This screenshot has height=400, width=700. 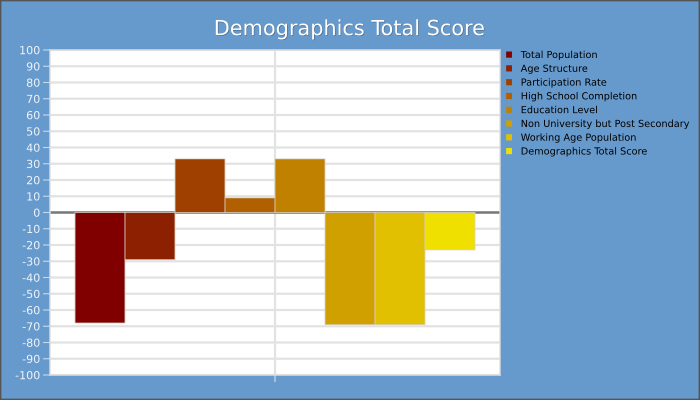 What do you see at coordinates (31, 277) in the screenshot?
I see `y-tick-label: -40` at bounding box center [31, 277].